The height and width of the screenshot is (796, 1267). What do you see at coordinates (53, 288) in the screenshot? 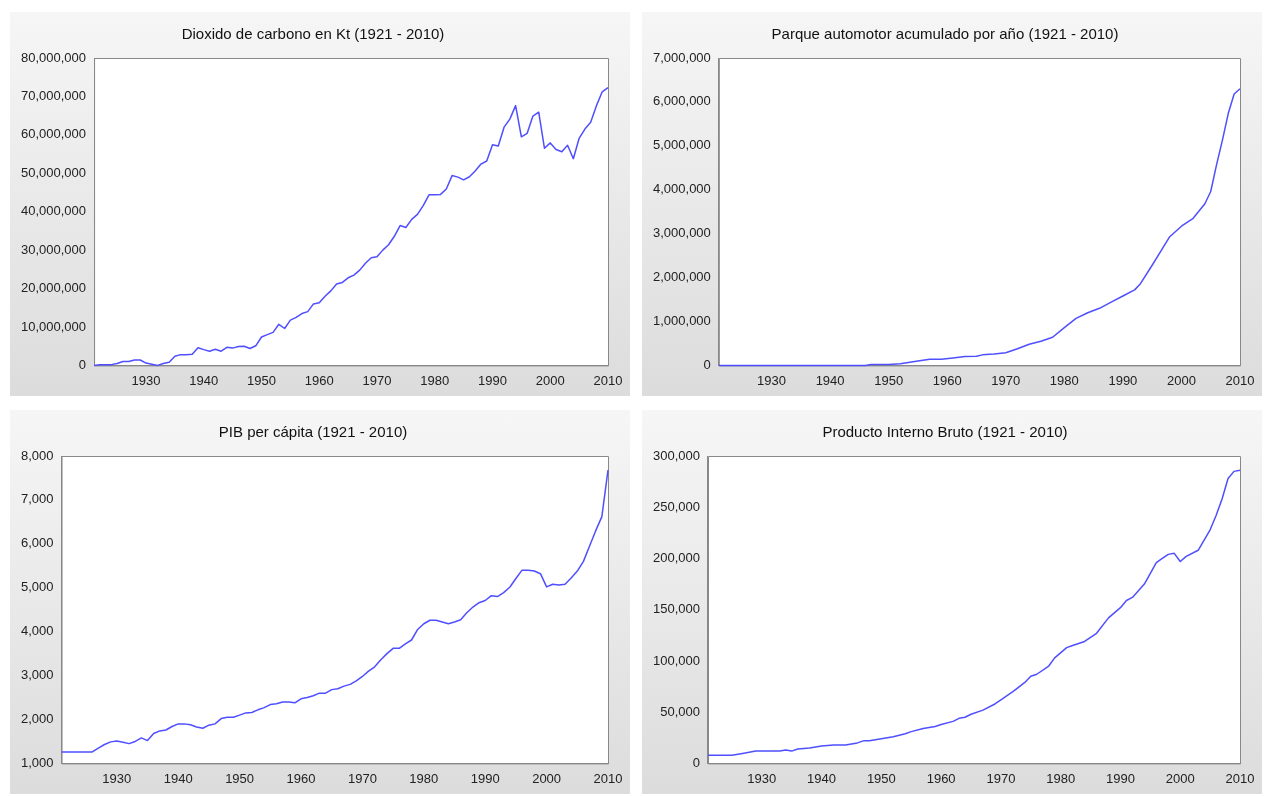
I see `y-tick-label: 20,000,000` at bounding box center [53, 288].